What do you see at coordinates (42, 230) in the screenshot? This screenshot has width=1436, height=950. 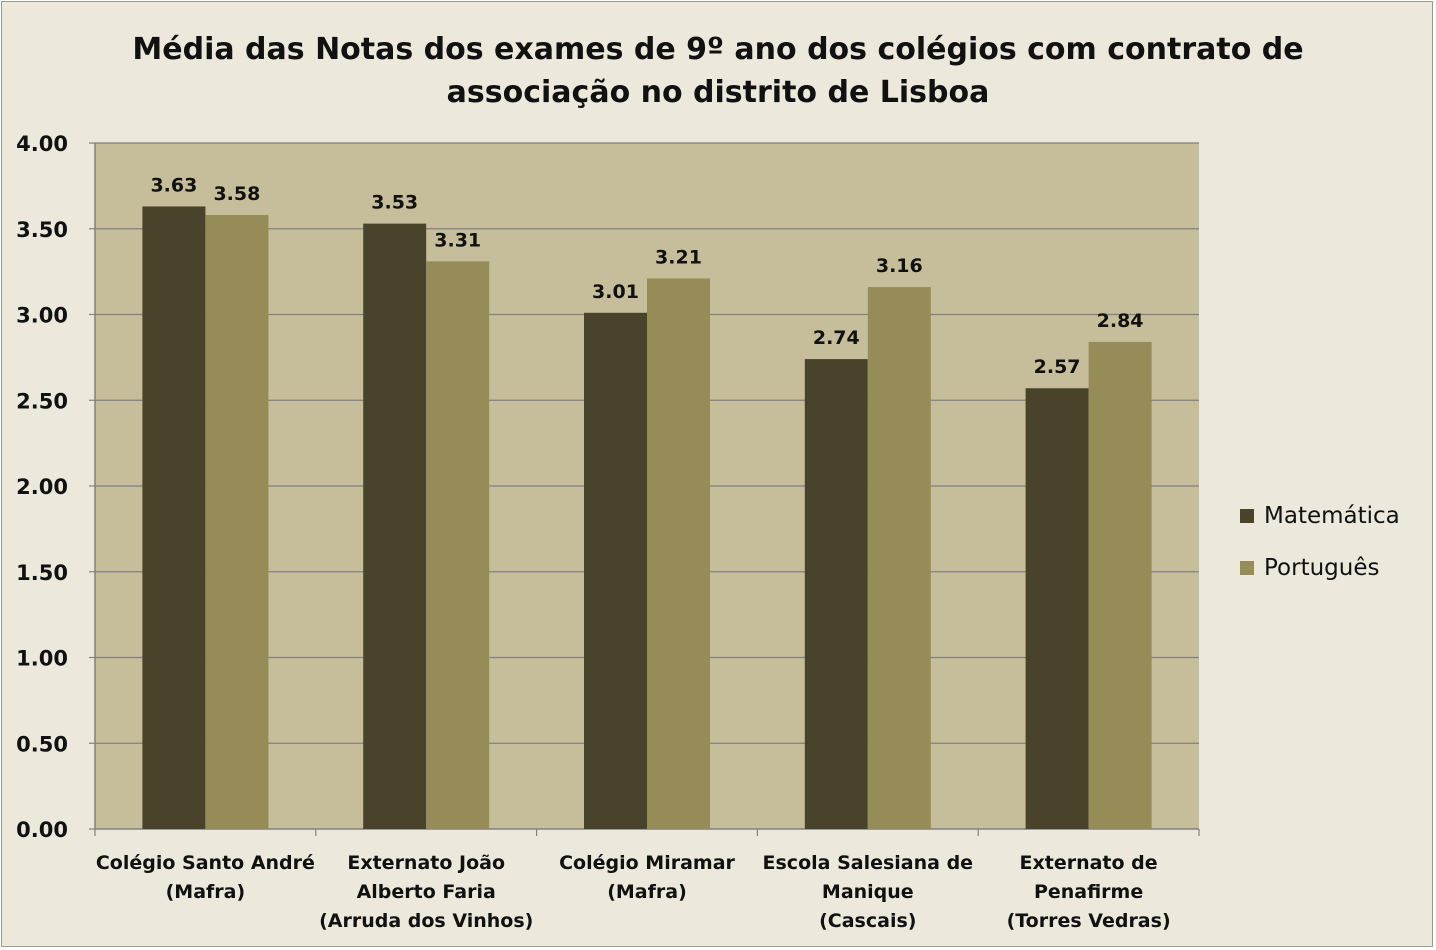 I see `y-tick-label: 3.50` at bounding box center [42, 230].